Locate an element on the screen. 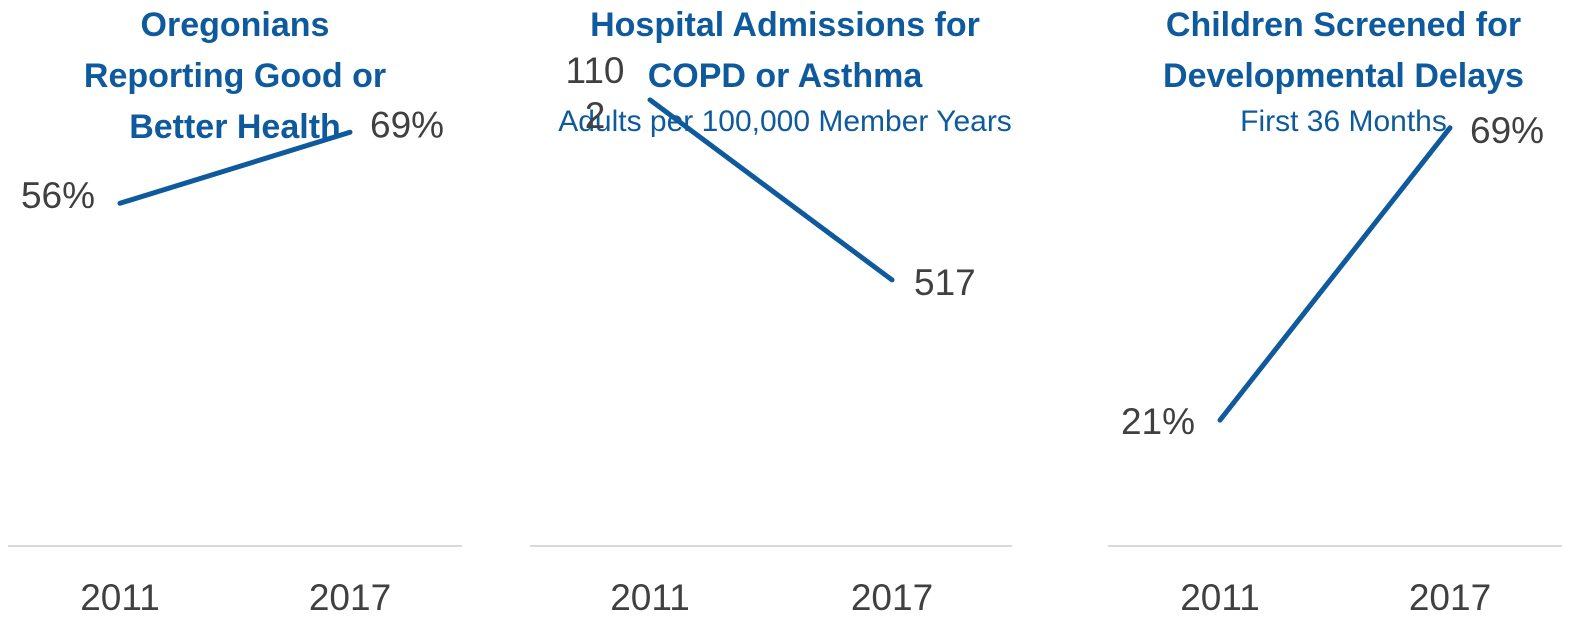 The width and height of the screenshot is (1587, 621). chart-subtitle: First 36 Months is located at coordinates (1343, 121).